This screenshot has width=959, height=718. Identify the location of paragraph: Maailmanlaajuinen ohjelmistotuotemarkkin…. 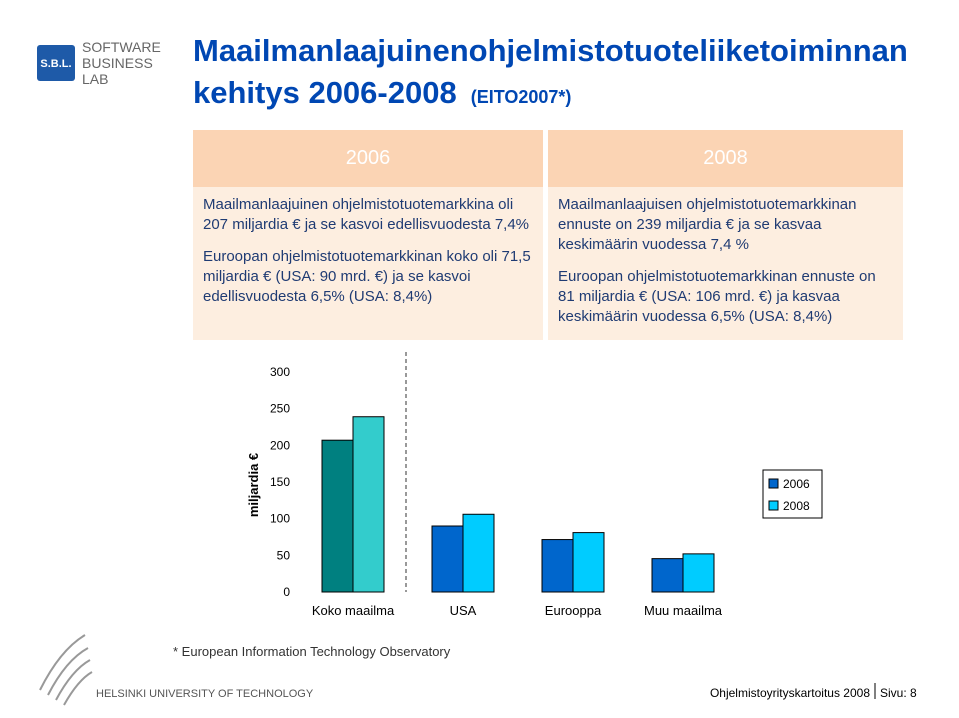
(366, 214).